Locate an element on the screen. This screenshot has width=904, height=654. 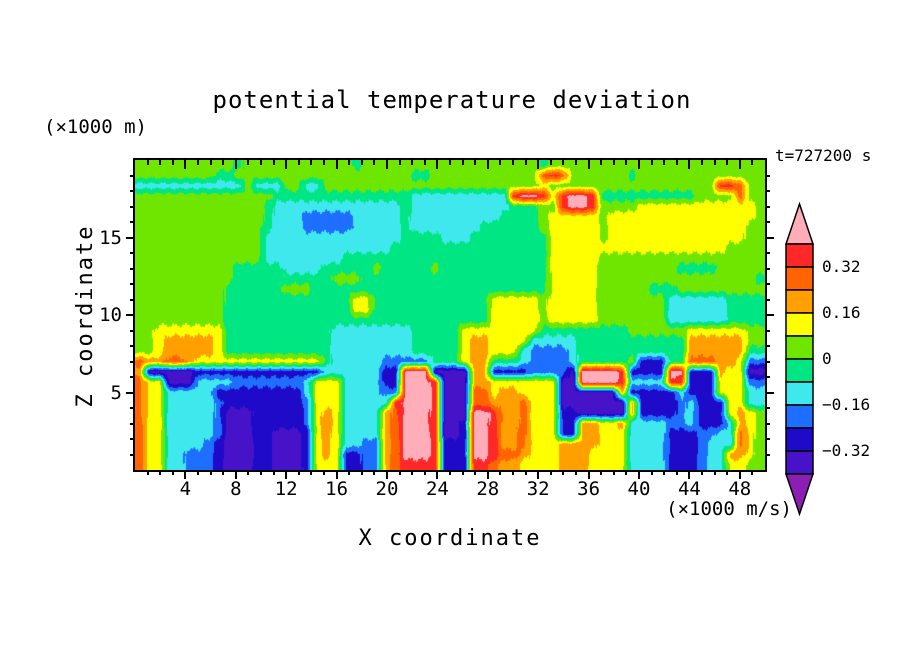
chart-title: potential temperature deviation is located at coordinates (452, 100).